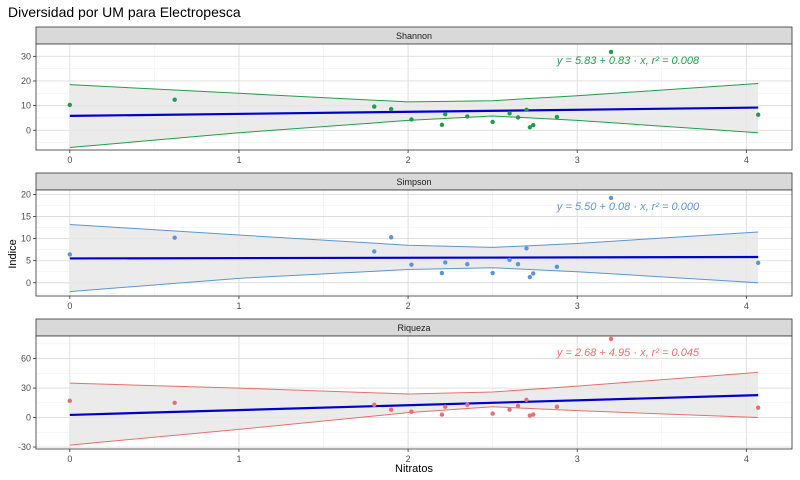 The height and width of the screenshot is (480, 800). Describe the element at coordinates (414, 36) in the screenshot. I see `facet-strip-label: Shannon` at that location.